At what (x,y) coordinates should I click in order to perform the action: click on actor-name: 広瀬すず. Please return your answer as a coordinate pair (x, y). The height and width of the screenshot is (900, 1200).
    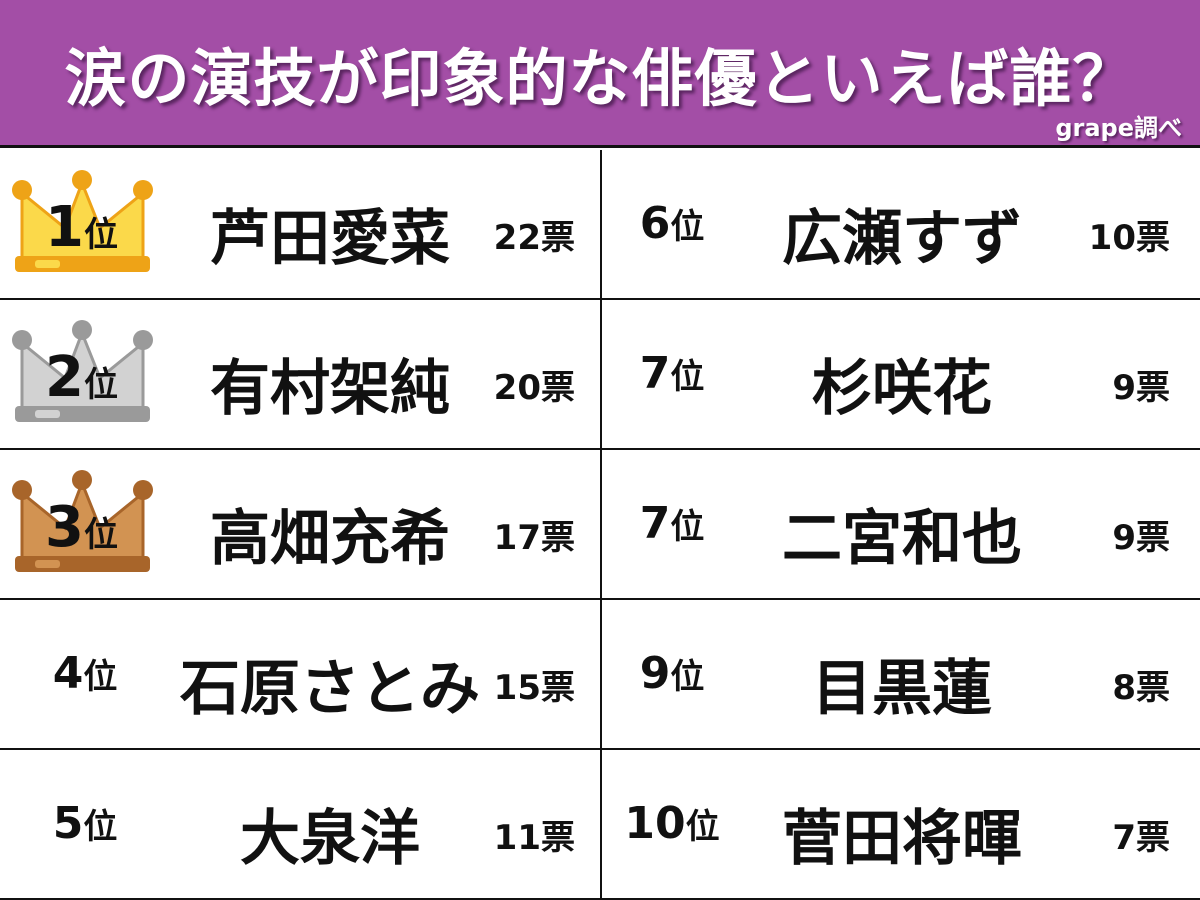
    Looking at the image, I should click on (902, 239).